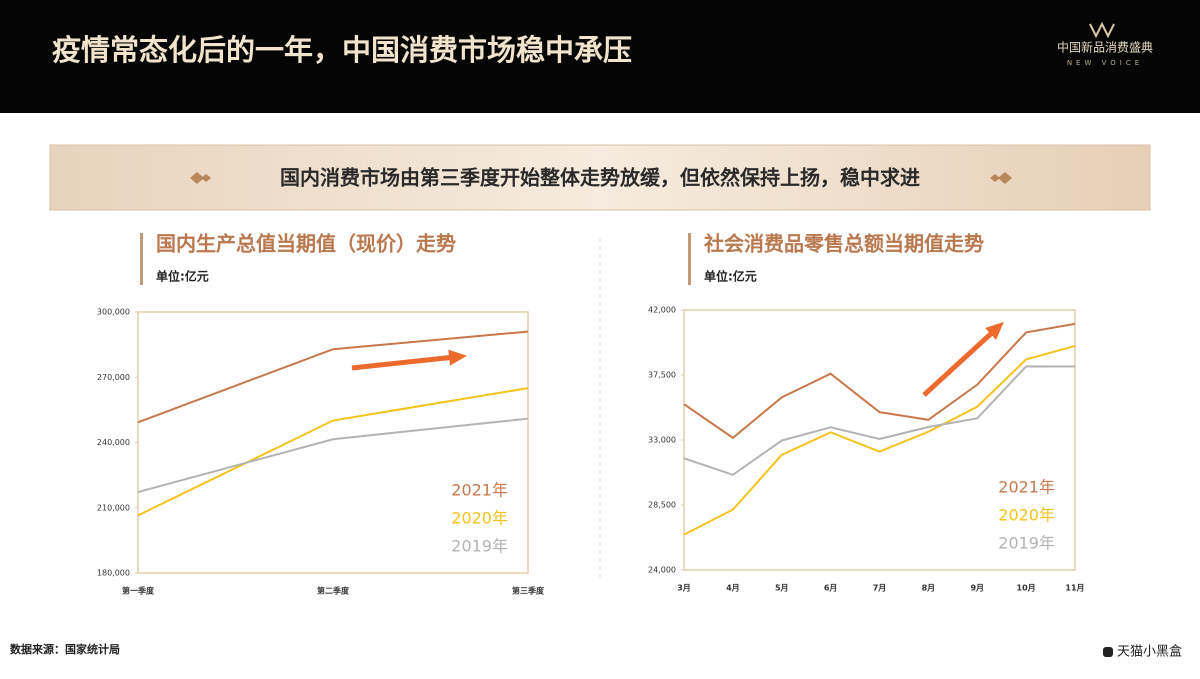 The height and width of the screenshot is (679, 1200). I want to click on x-tick-label: 4月, so click(733, 588).